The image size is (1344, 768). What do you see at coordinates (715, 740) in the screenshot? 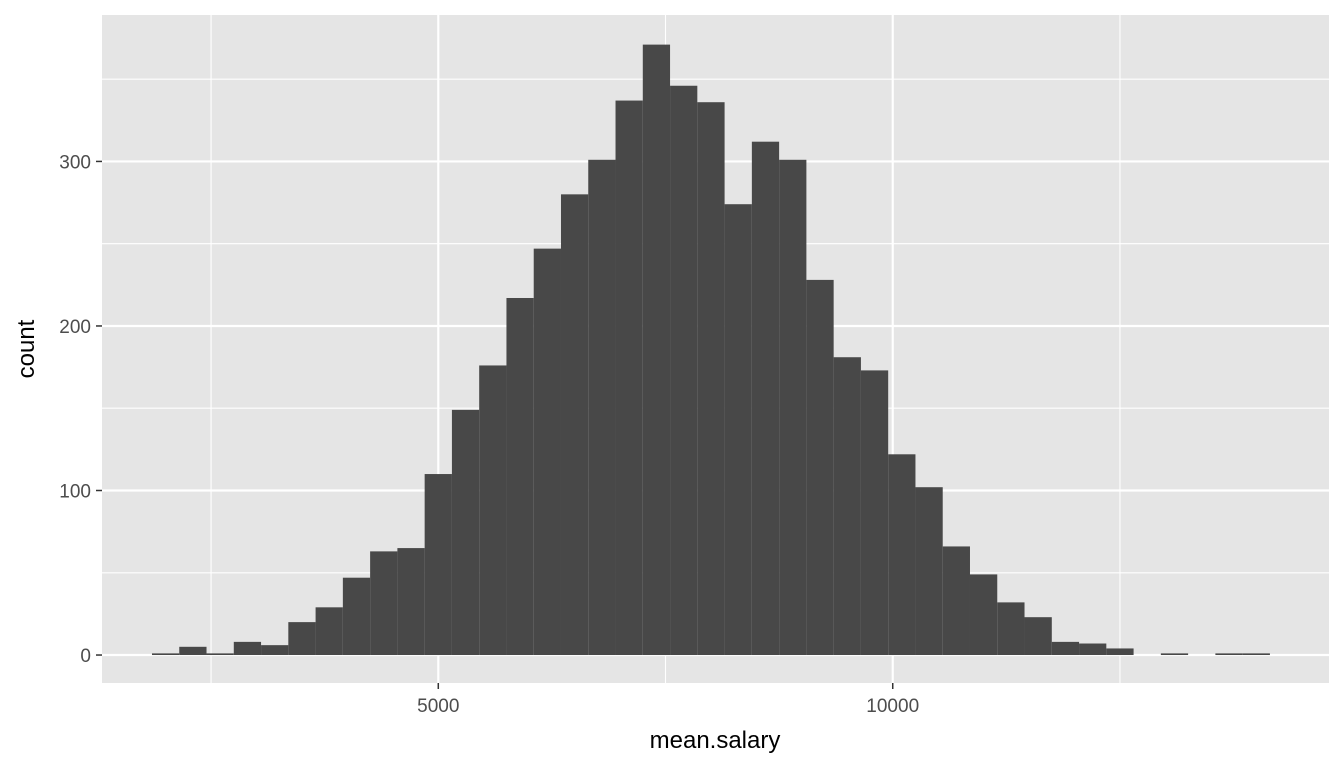
I see `x-axis-title: mean.salary` at bounding box center [715, 740].